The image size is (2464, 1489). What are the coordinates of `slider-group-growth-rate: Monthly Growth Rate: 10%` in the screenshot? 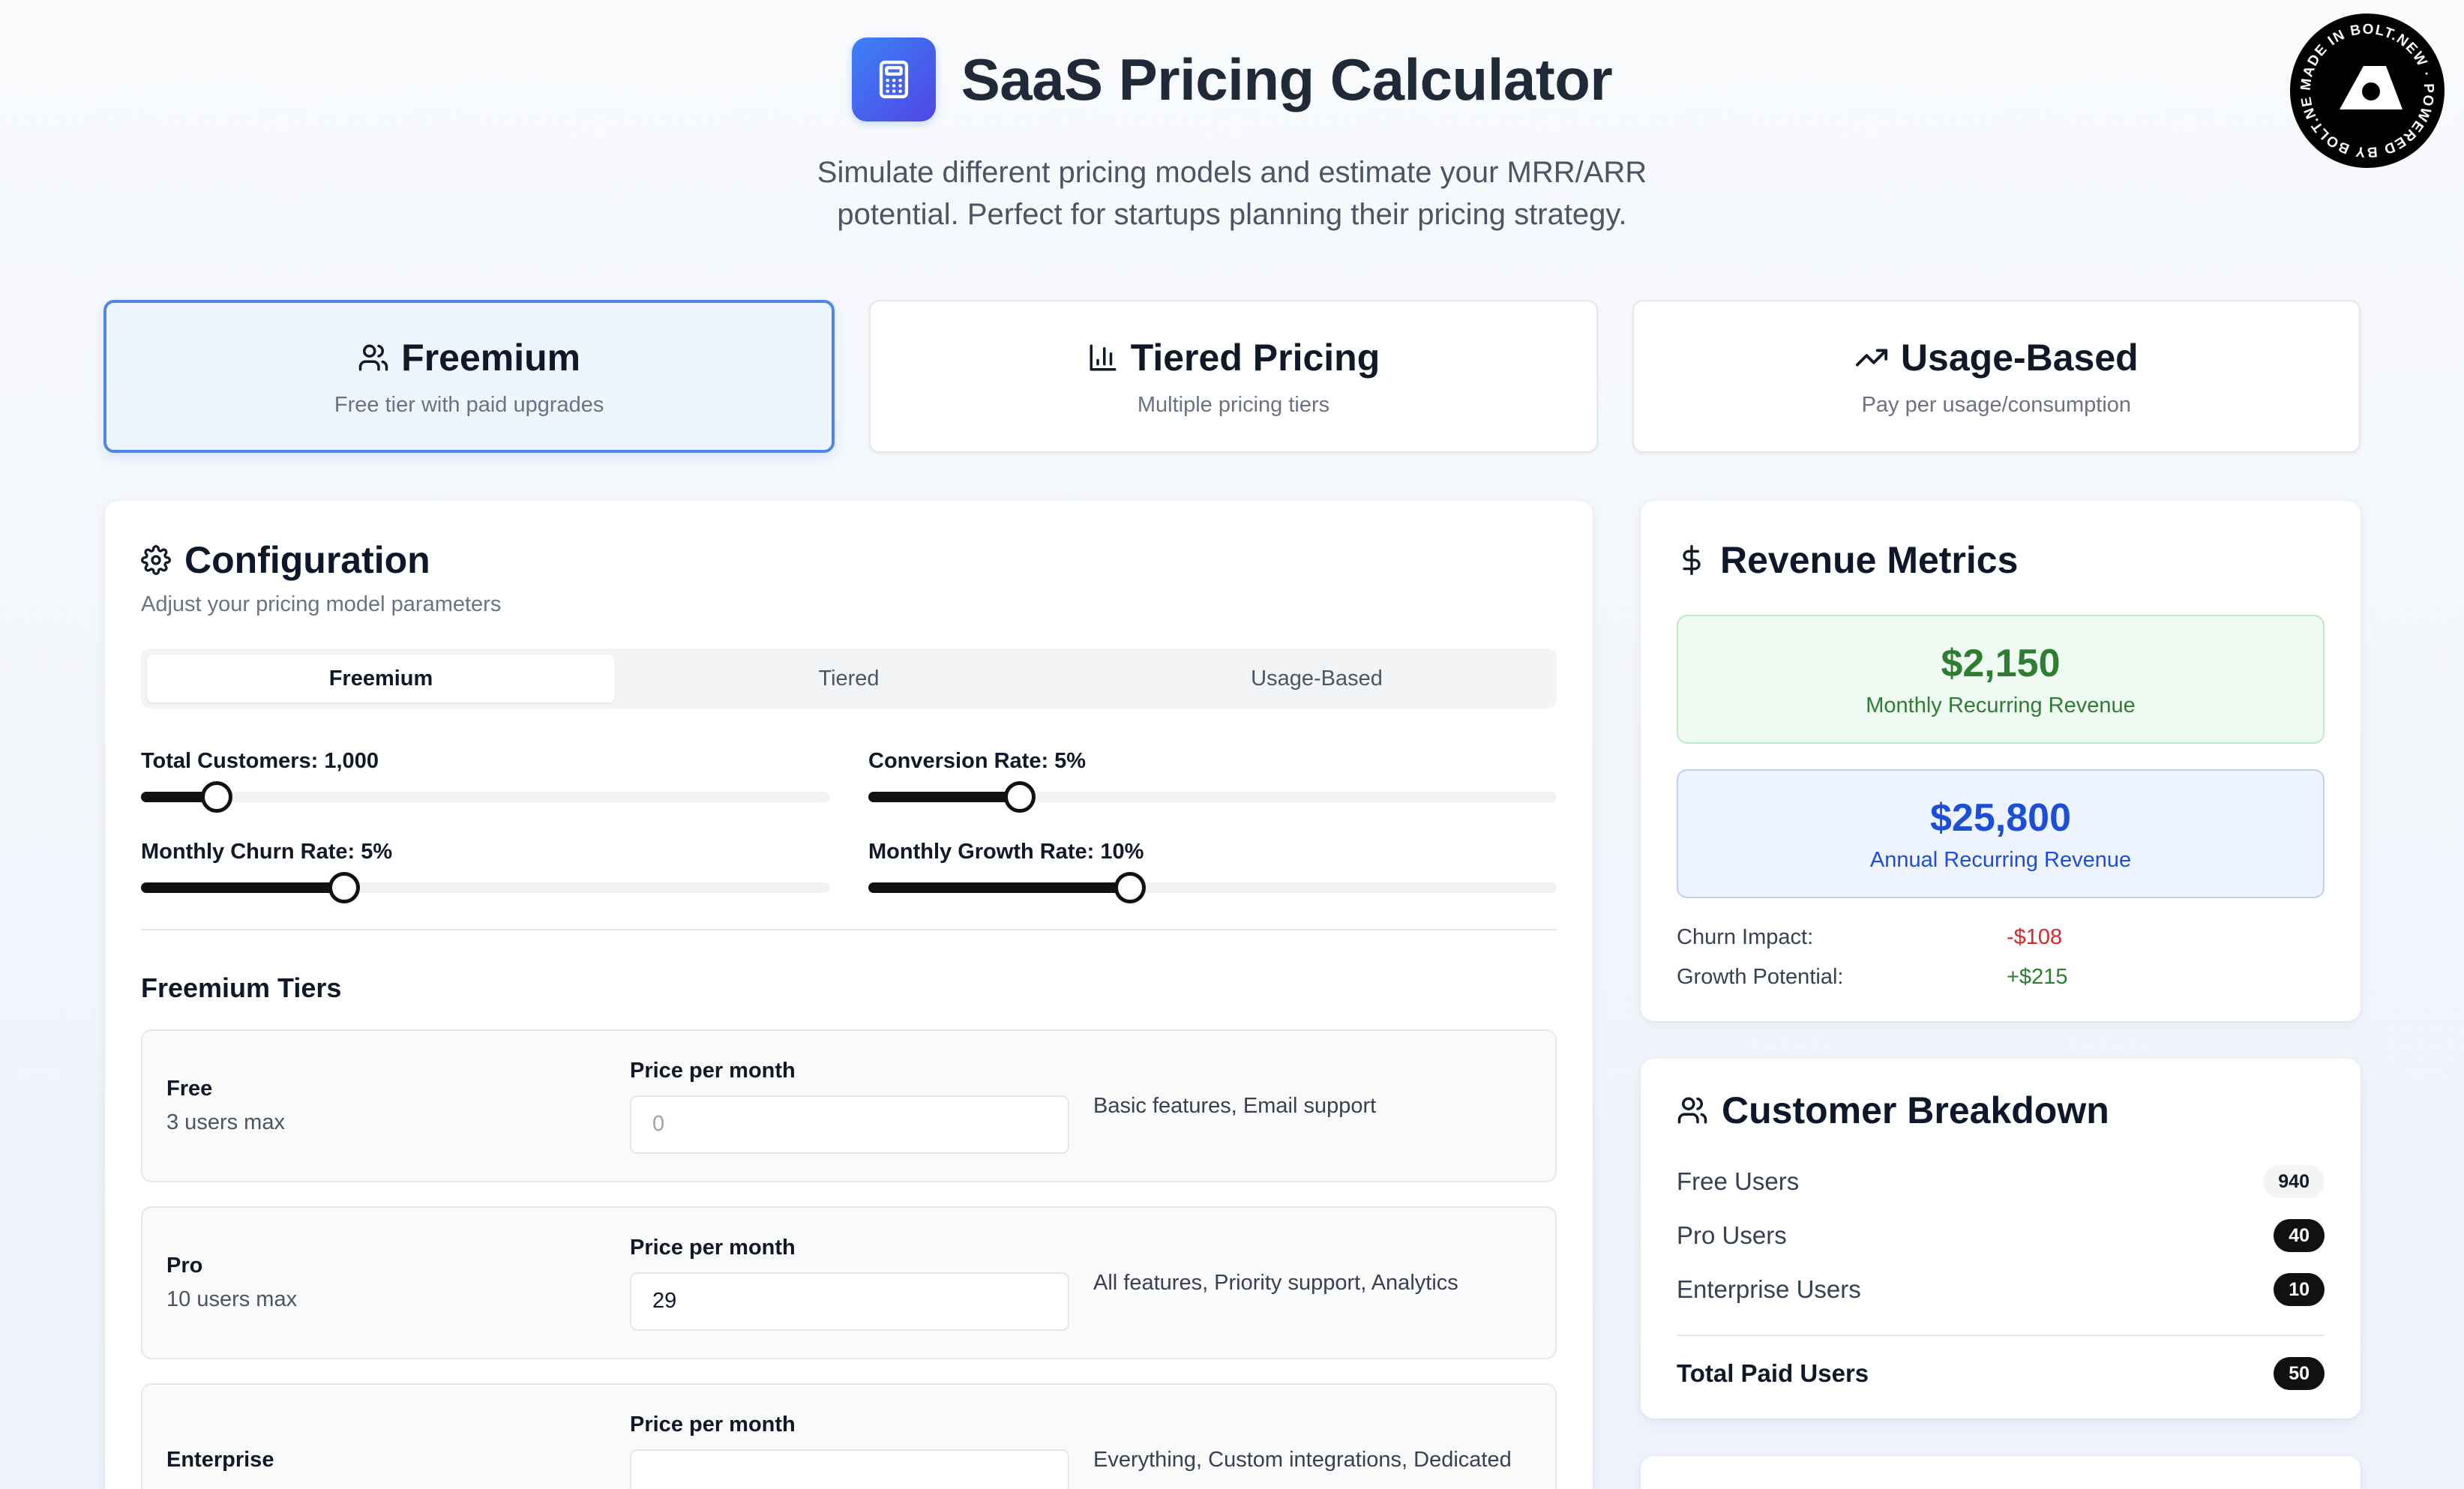 It's located at (1212, 871).